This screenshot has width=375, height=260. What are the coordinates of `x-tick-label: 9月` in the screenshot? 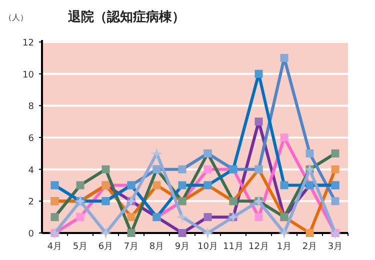 It's located at (182, 247).